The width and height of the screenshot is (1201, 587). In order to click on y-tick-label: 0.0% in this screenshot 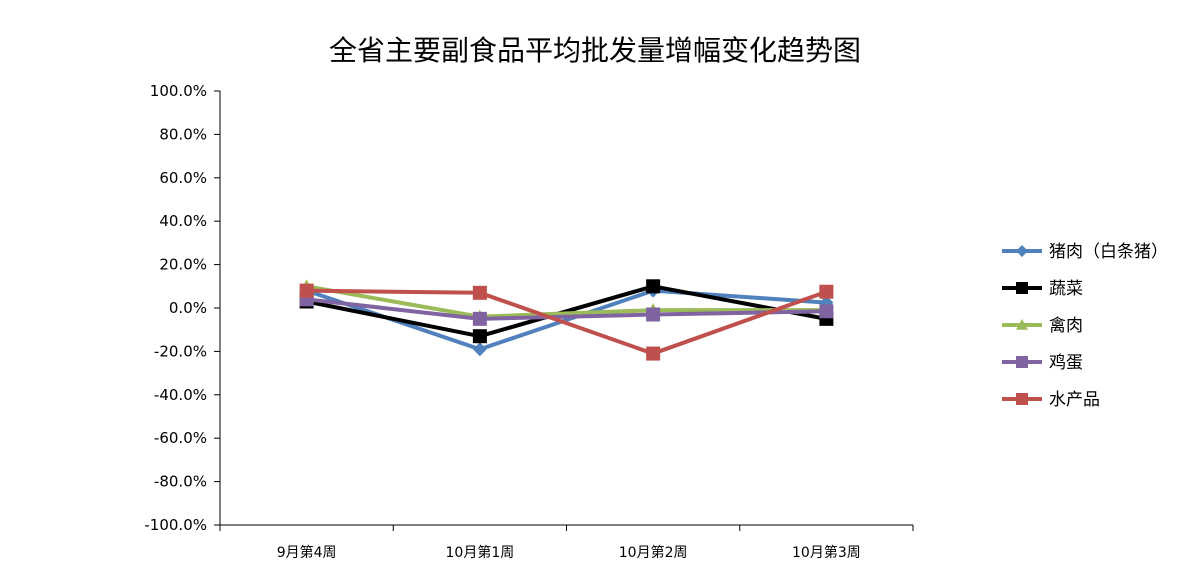, I will do `click(188, 308)`.